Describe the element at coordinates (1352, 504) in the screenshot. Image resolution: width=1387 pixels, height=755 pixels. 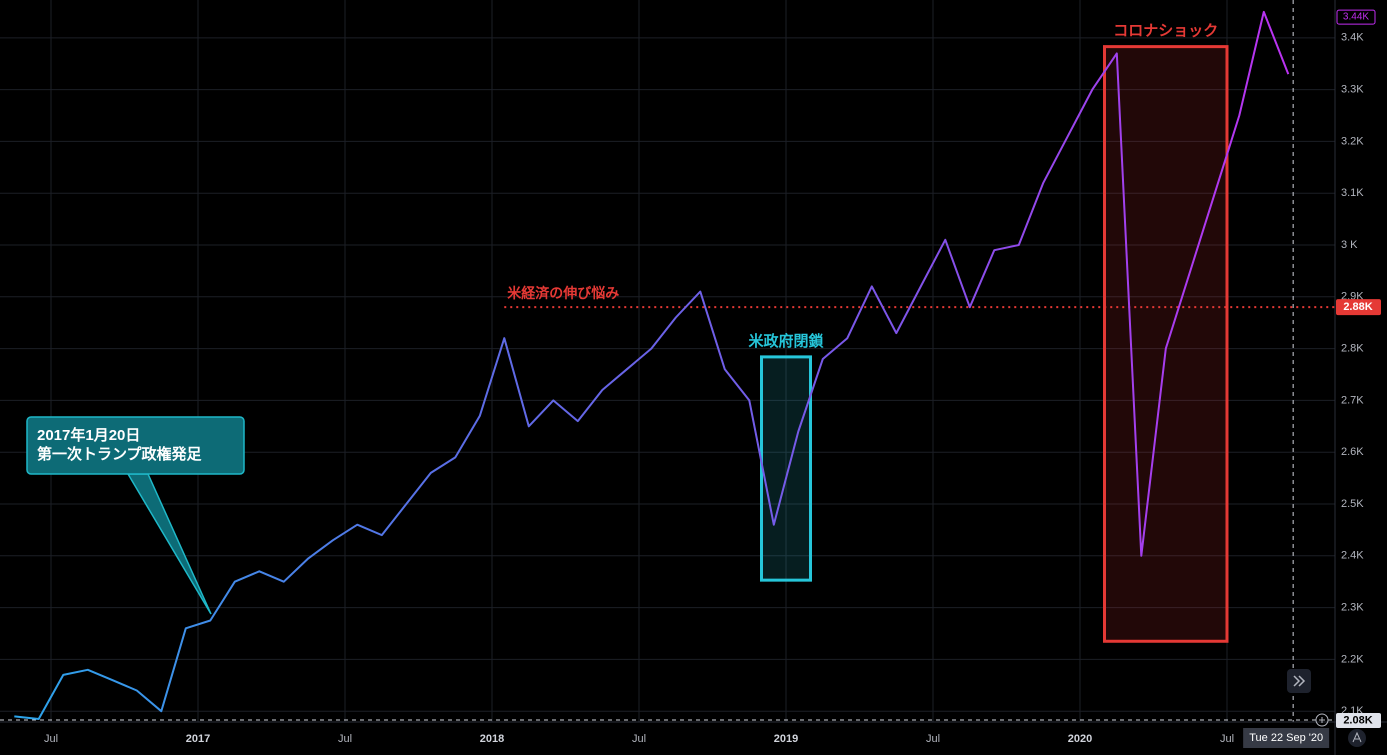
I see `y-tick-label: 2.5K` at that location.